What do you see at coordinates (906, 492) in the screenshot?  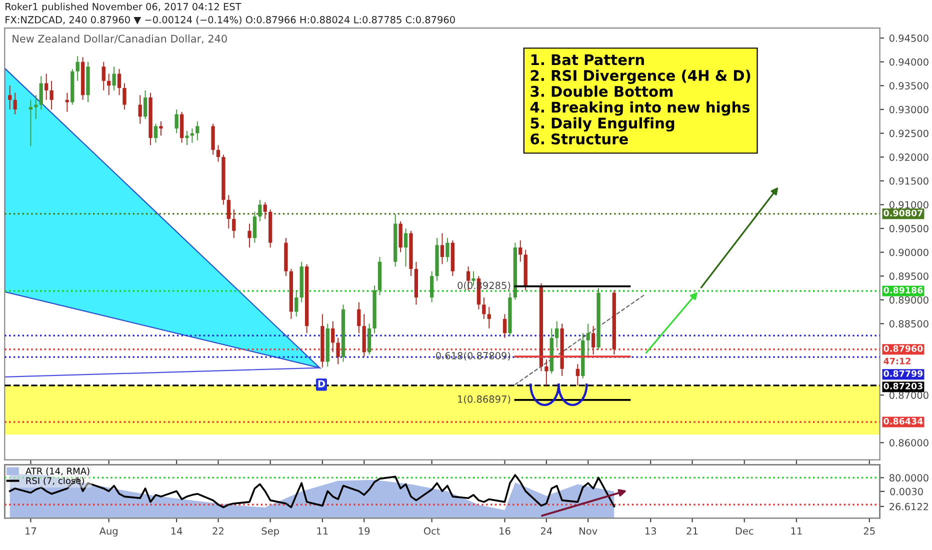 I see `y2-tick-label: 0.0030` at bounding box center [906, 492].